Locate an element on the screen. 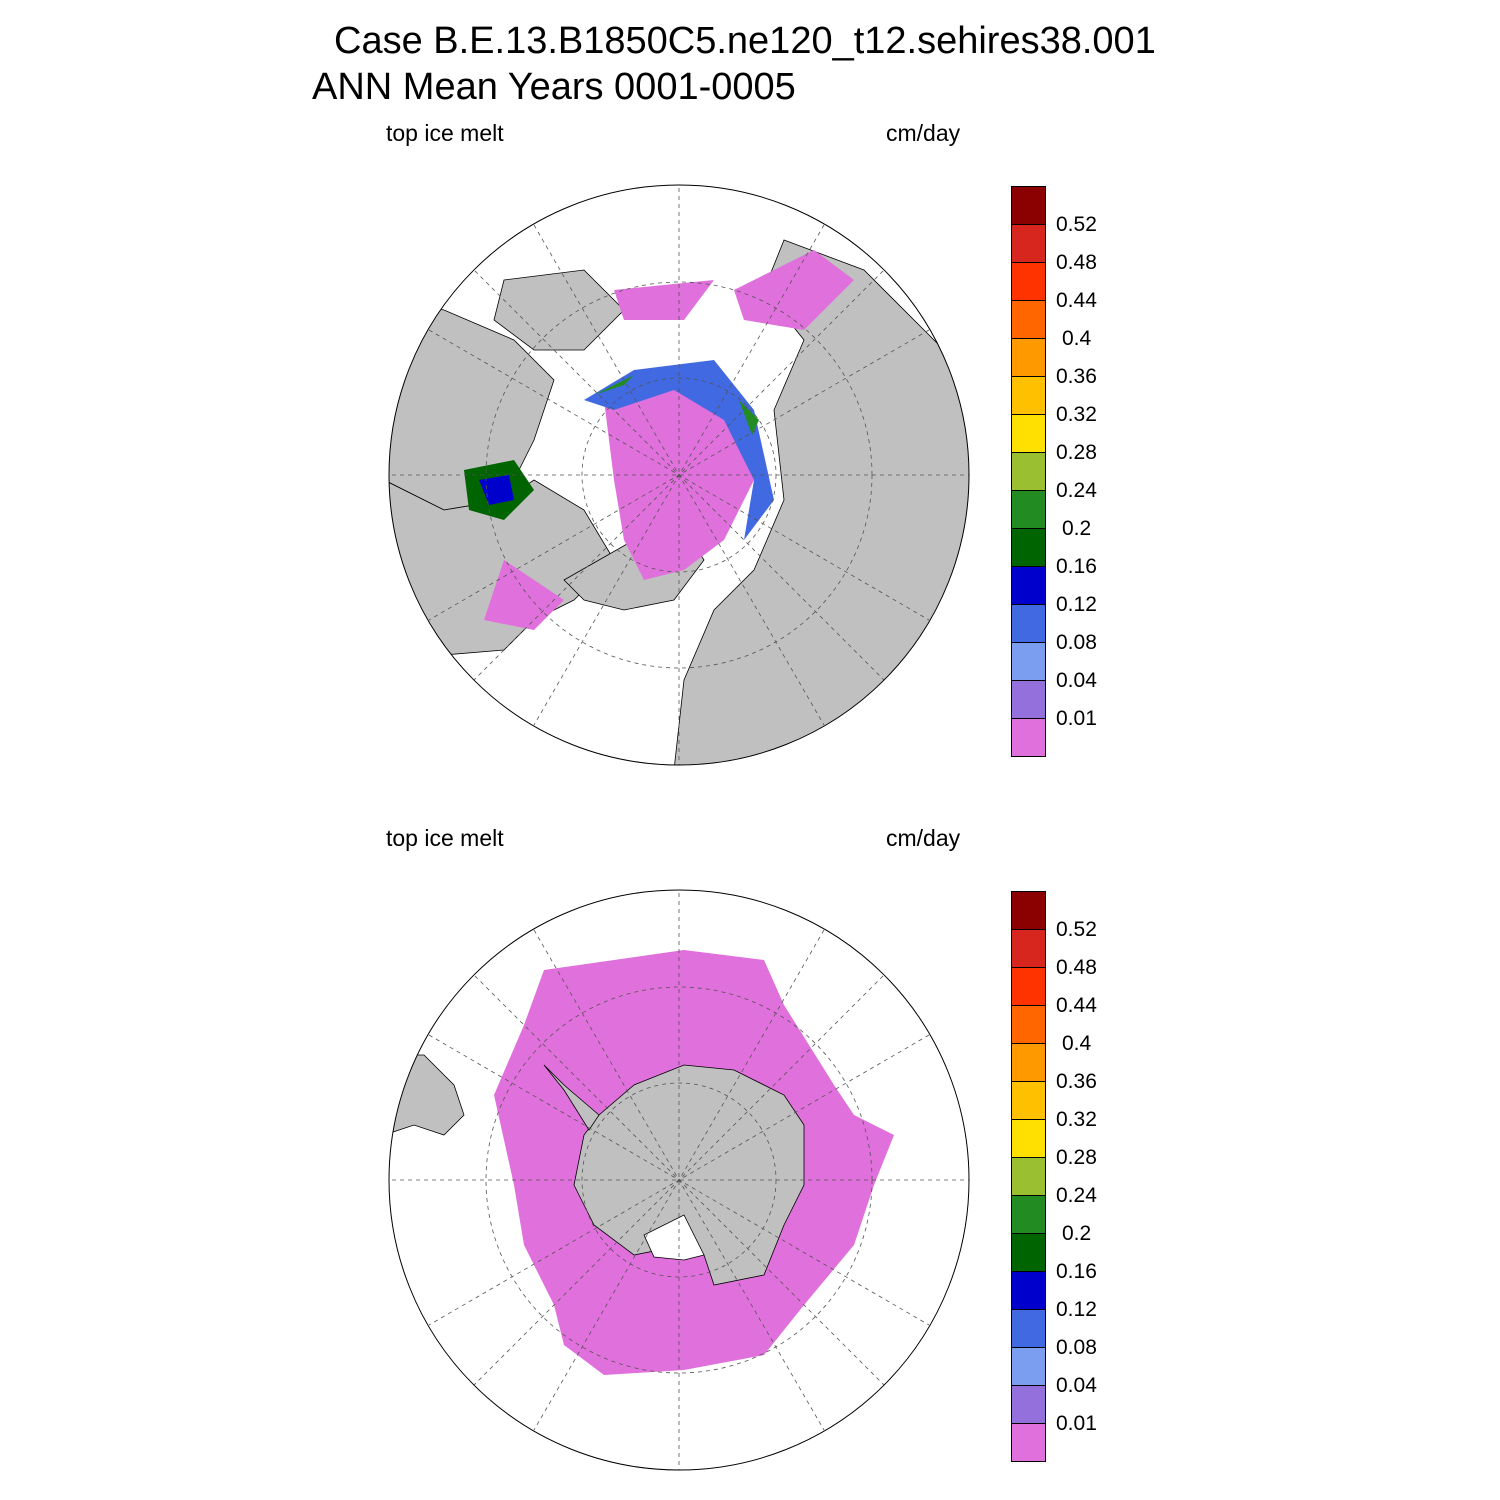 This screenshot has height=1500, width=1500. units-label-south: cm/day is located at coordinates (923, 838).